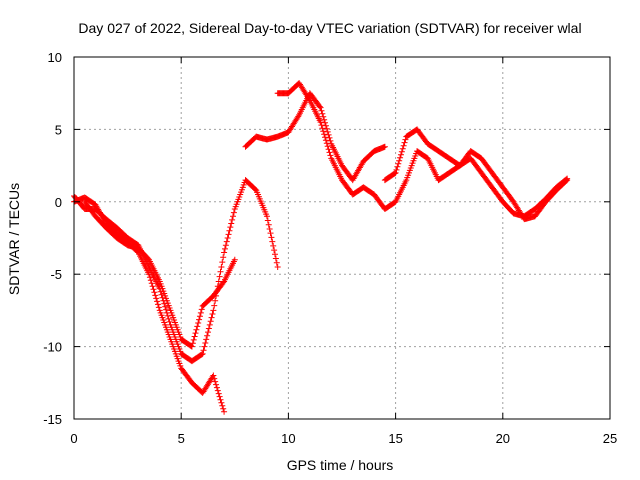  What do you see at coordinates (58, 202) in the screenshot?
I see `y-tick-label: 0` at bounding box center [58, 202].